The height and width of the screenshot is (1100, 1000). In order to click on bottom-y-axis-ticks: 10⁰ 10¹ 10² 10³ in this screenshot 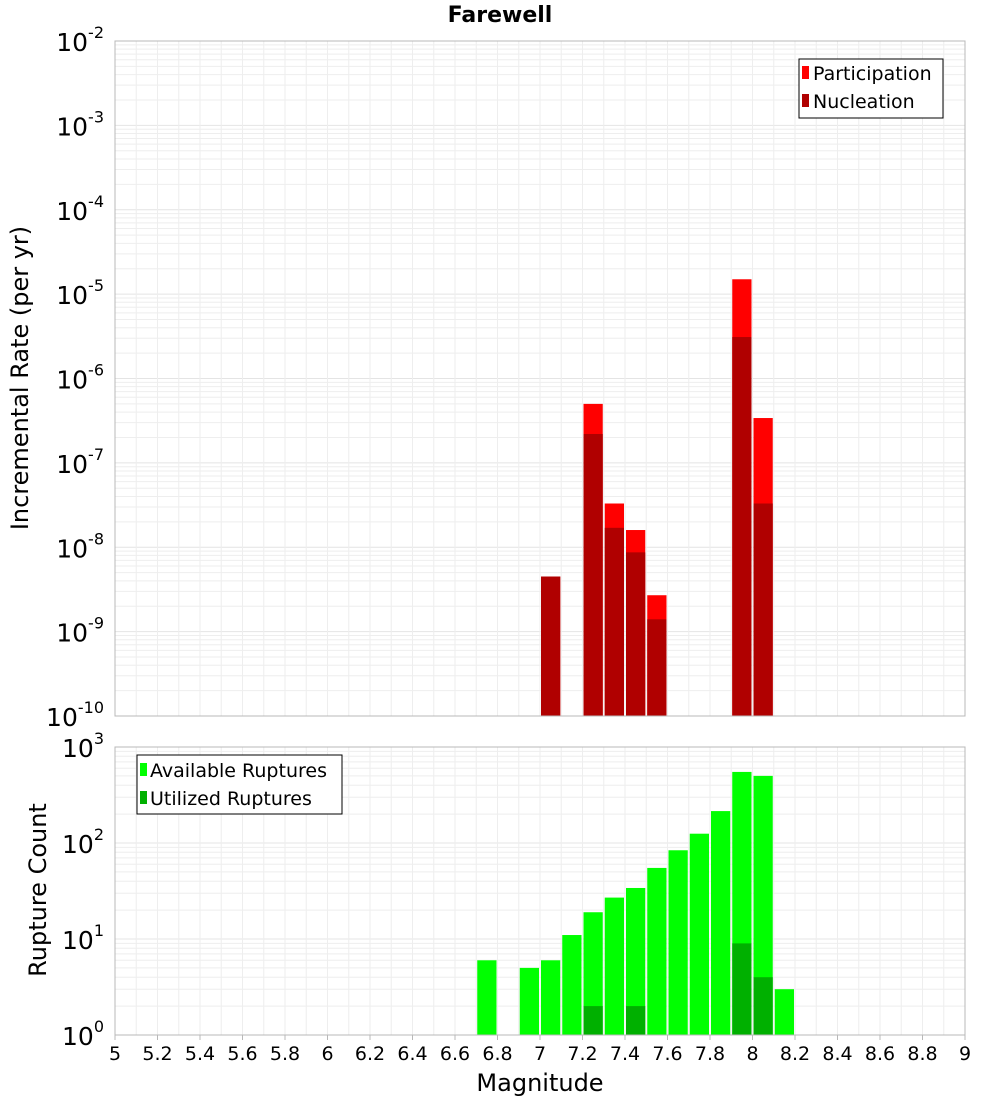, I will do `click(83, 890)`.